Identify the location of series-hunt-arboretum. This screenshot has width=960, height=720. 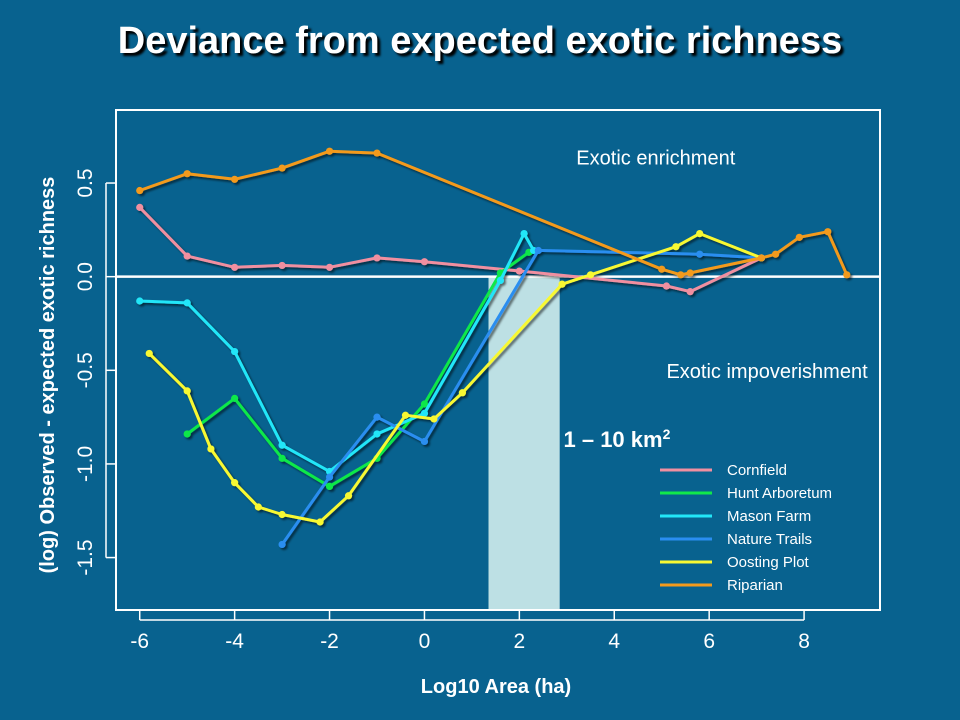
(358, 369).